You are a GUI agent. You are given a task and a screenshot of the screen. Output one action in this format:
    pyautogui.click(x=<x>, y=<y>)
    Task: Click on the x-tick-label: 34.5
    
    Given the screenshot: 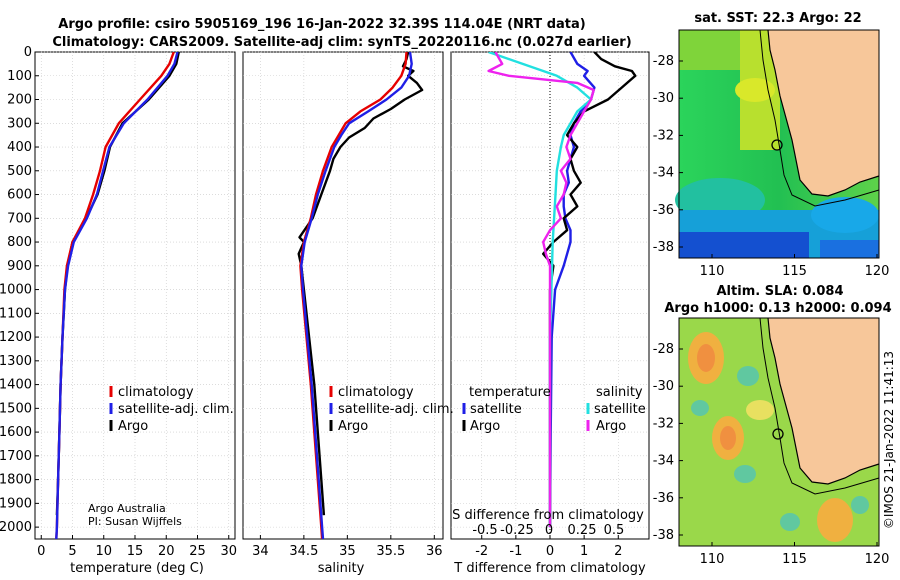 What is the action you would take?
    pyautogui.click(x=303, y=551)
    